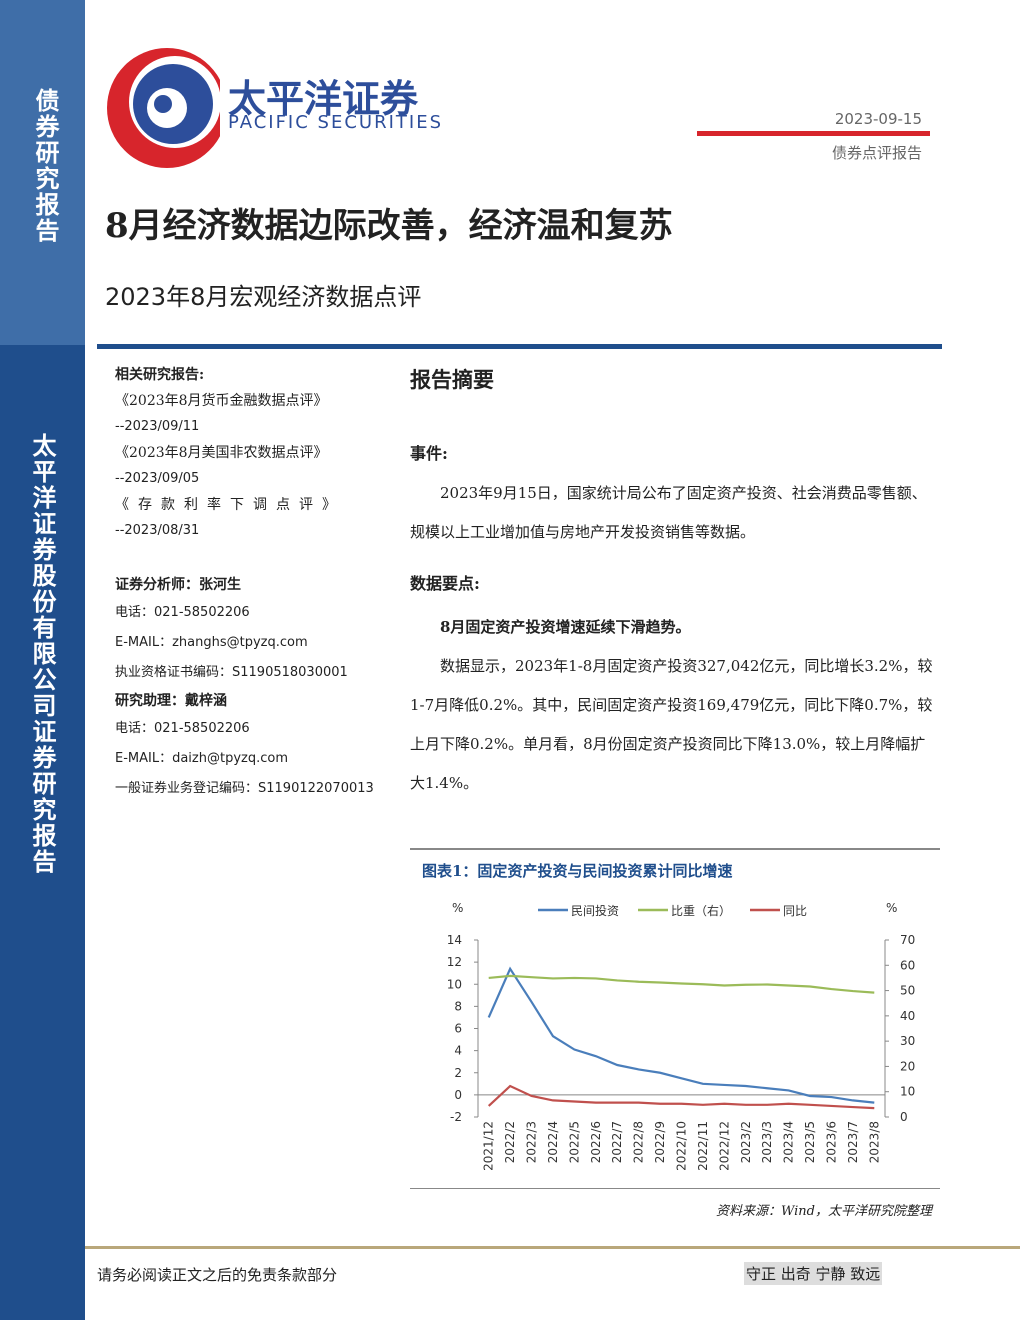 The width and height of the screenshot is (1020, 1320). I want to click on y-tick-label: 4, so click(458, 1051).